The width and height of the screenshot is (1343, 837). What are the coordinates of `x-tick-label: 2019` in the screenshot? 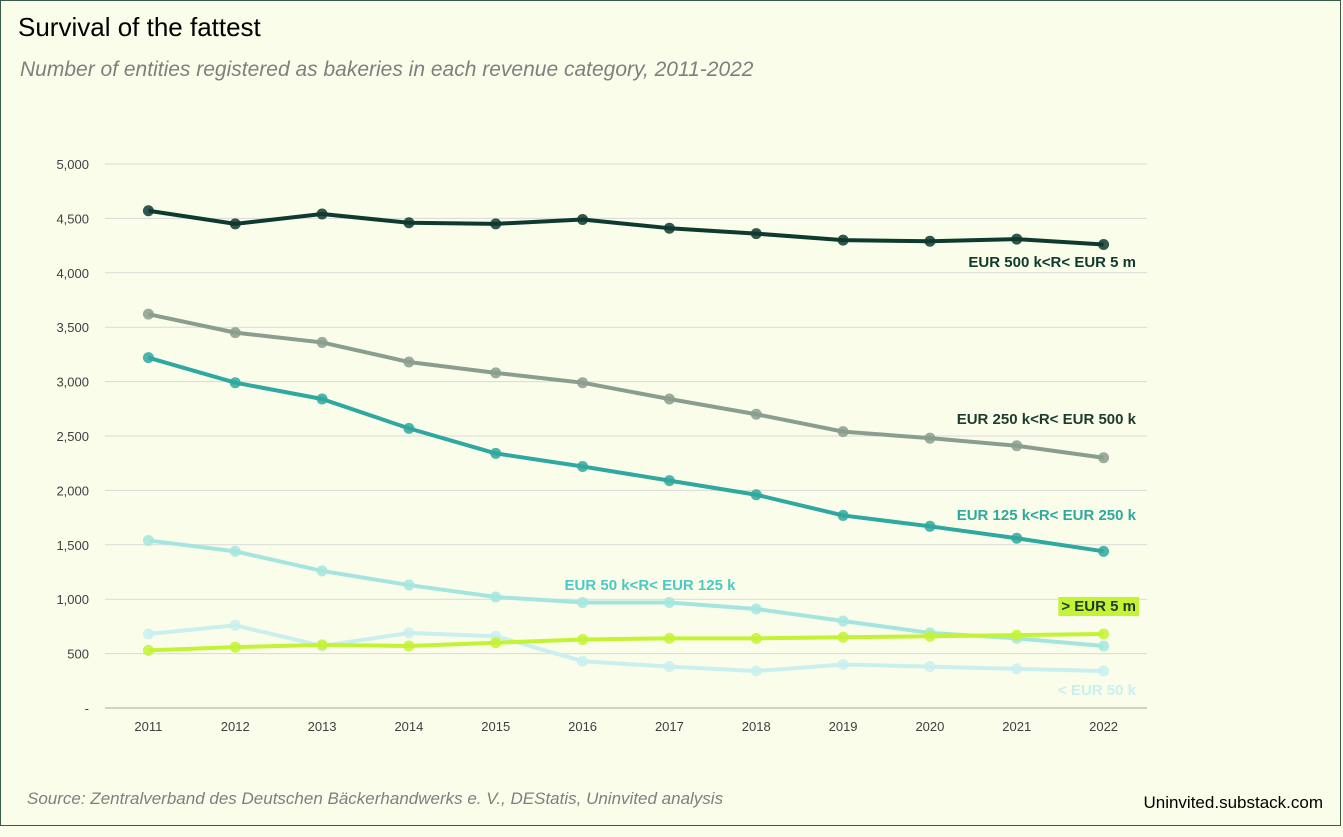 It's located at (843, 726).